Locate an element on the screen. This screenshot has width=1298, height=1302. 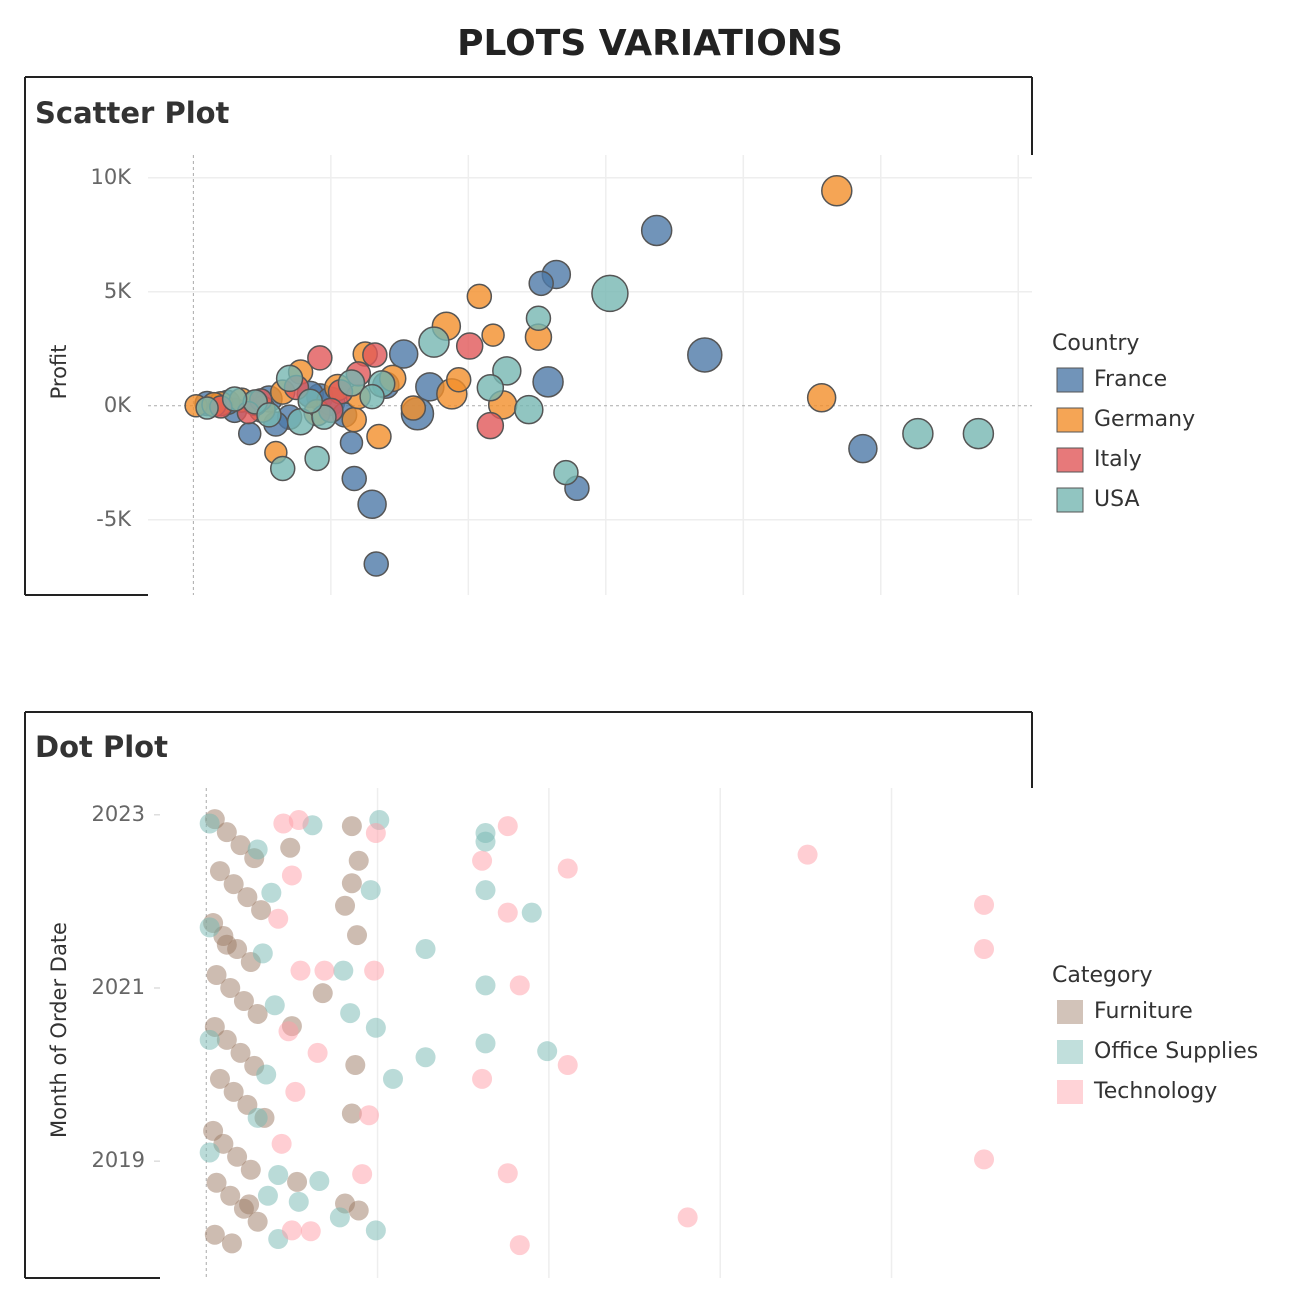
legend-label: Germany is located at coordinates (1144, 419).